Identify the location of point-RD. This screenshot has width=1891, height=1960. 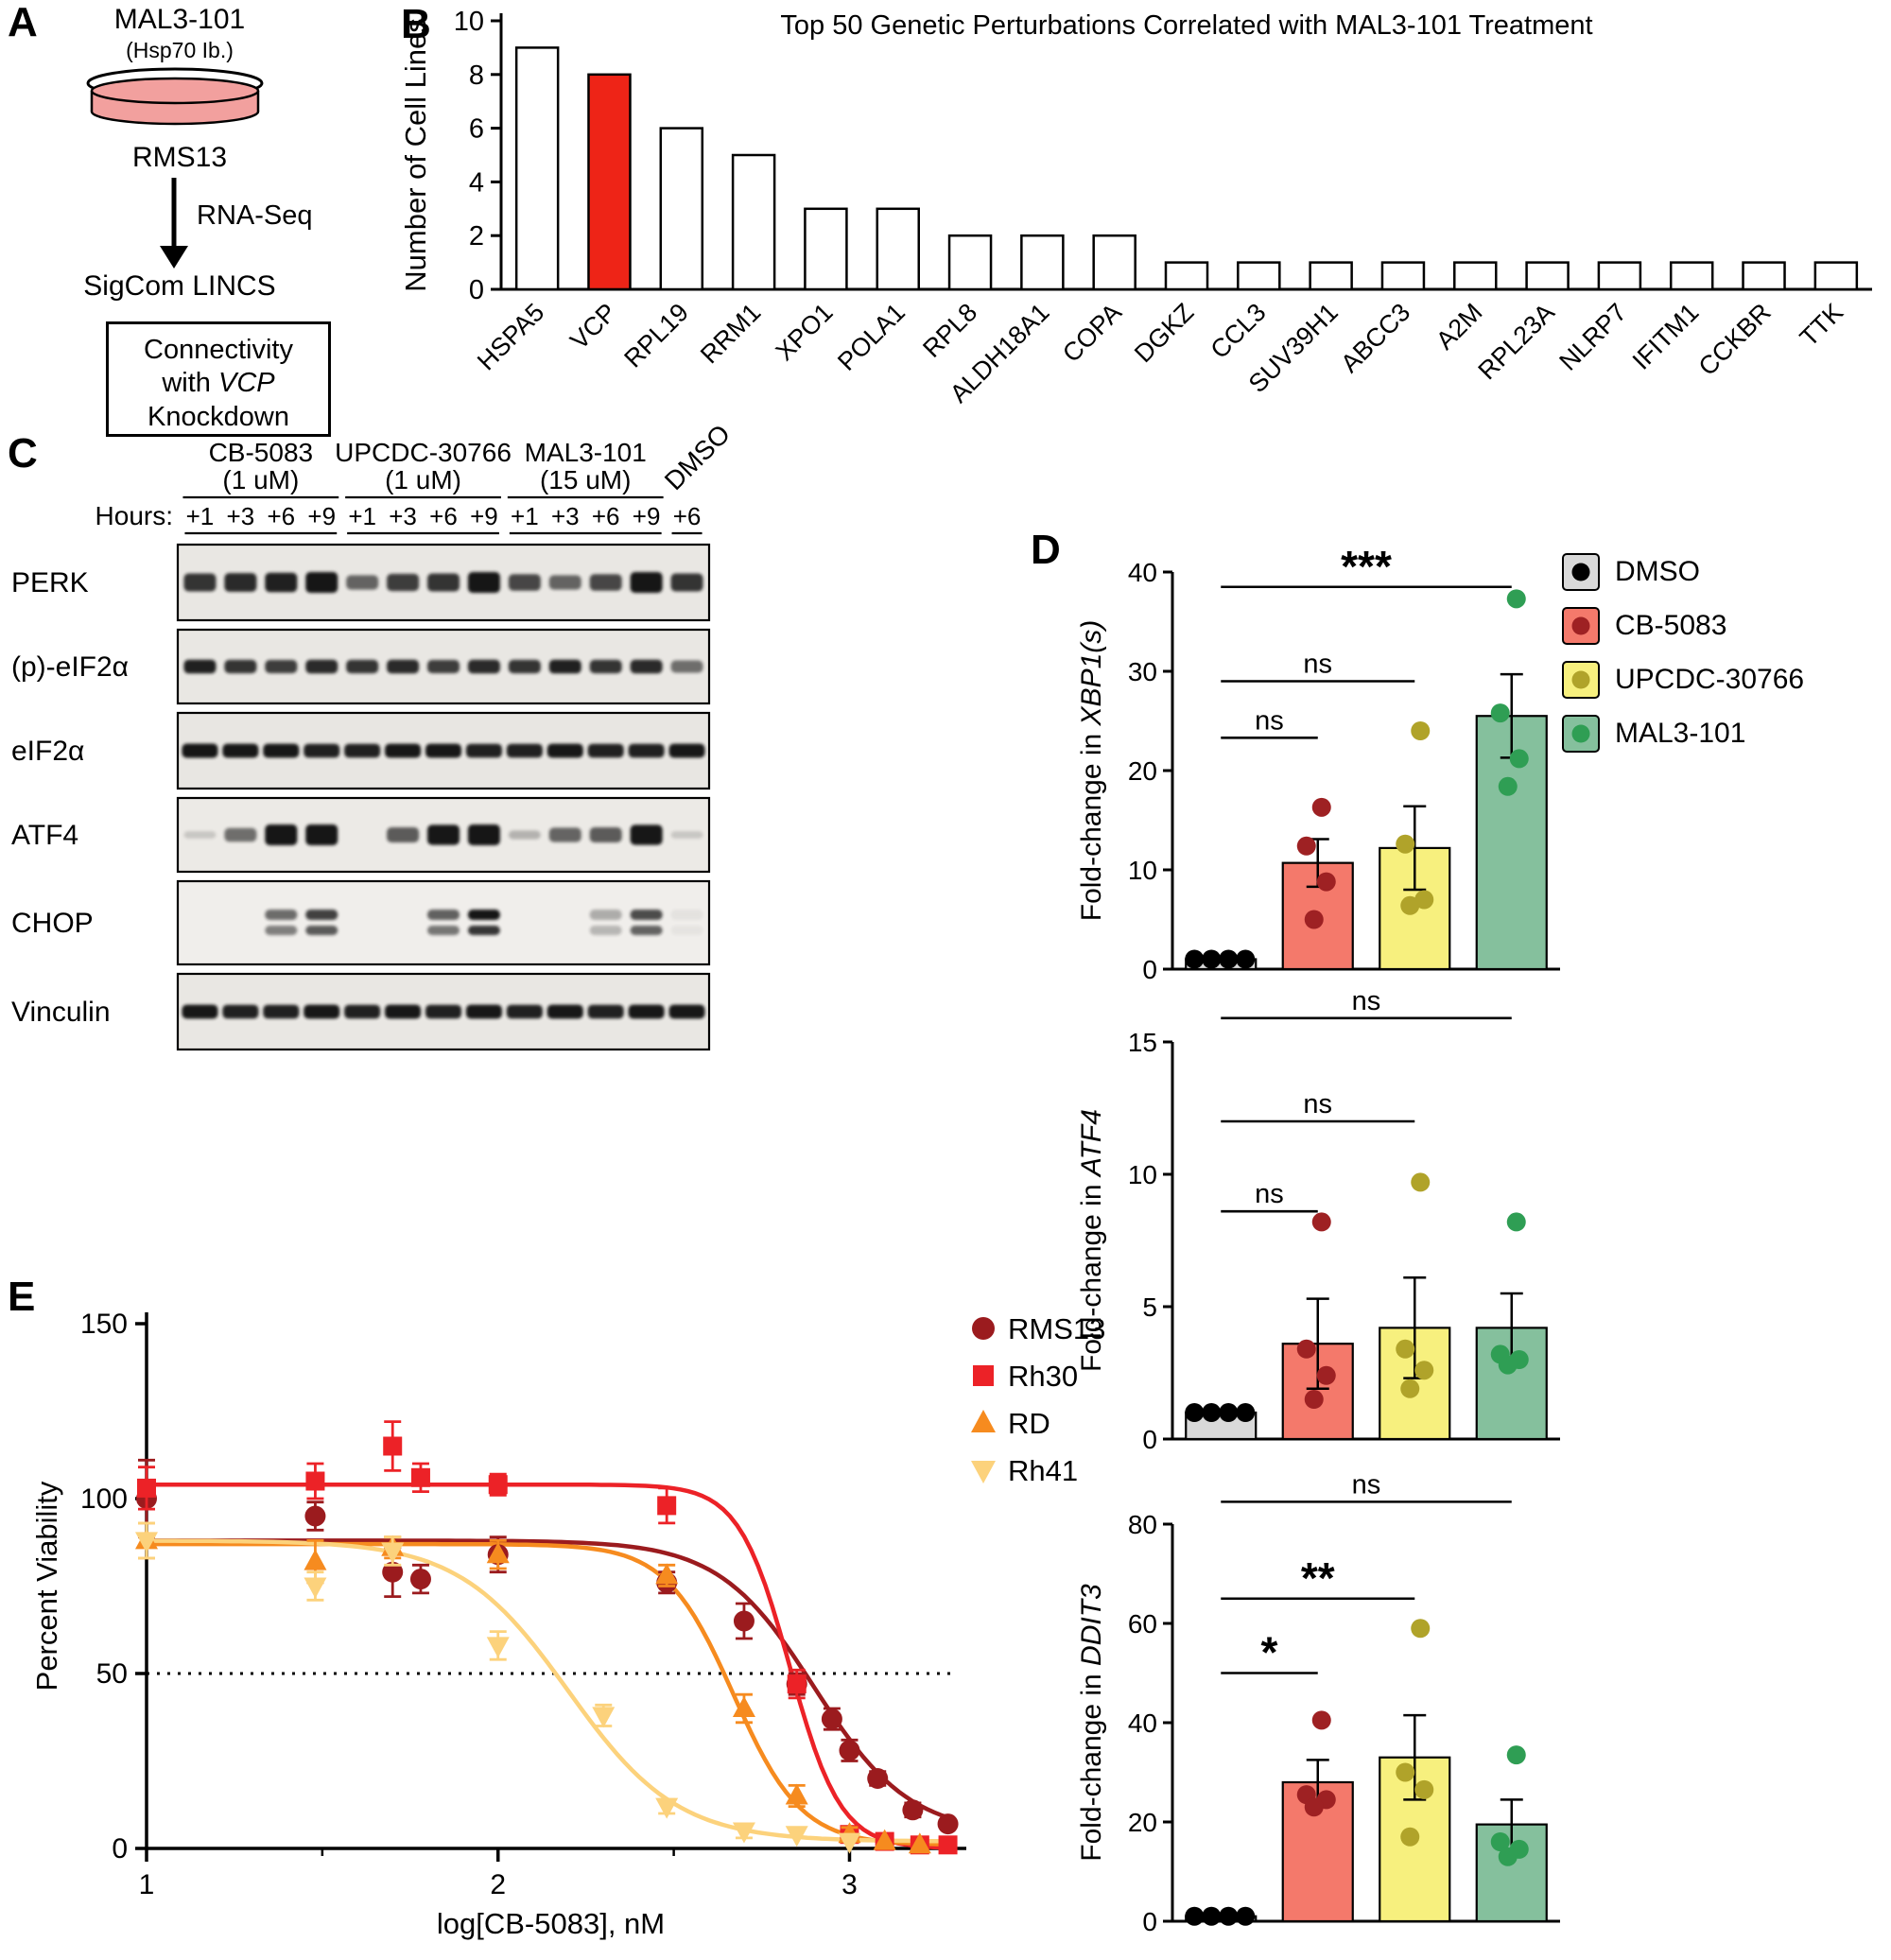
(498, 1553).